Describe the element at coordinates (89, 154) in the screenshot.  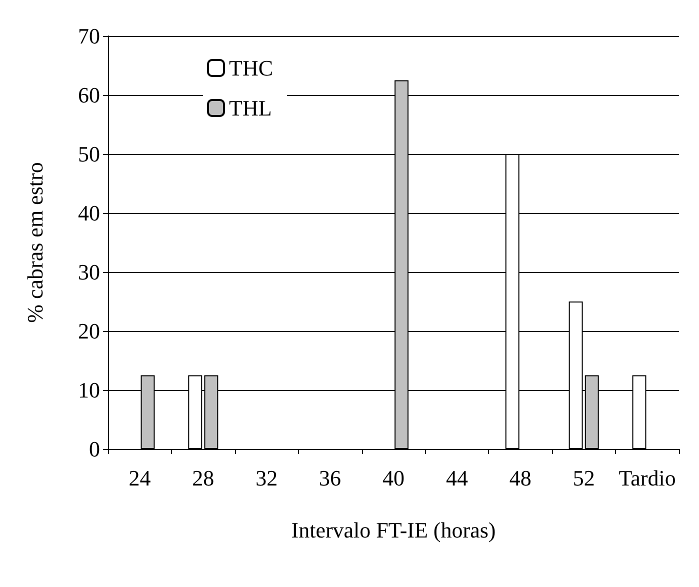
I see `y-tick-label: 50` at that location.